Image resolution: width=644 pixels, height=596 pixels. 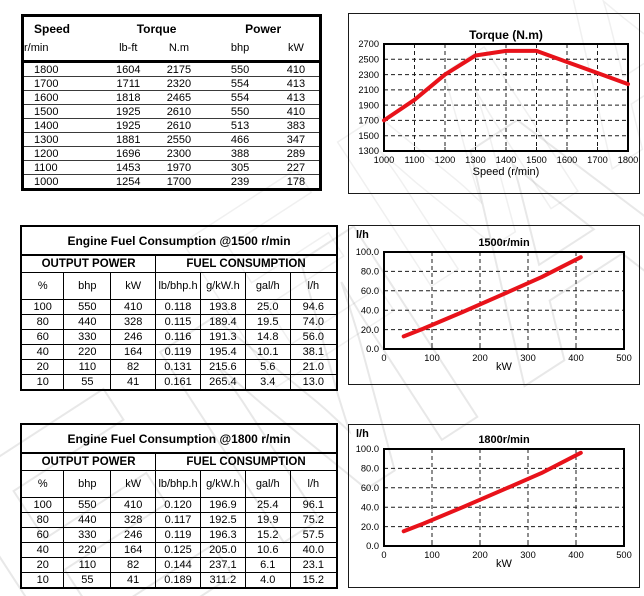 I want to click on table-cell: 1453, so click(x=128, y=167).